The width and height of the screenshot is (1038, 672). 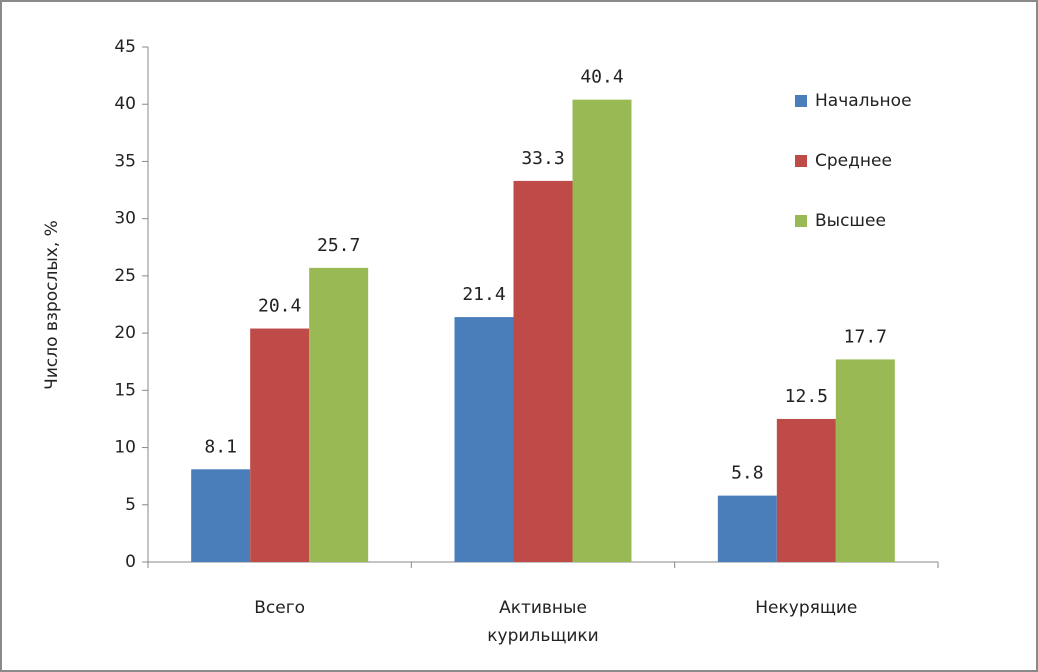 What do you see at coordinates (125, 219) in the screenshot?
I see `y-tick-label: 30` at bounding box center [125, 219].